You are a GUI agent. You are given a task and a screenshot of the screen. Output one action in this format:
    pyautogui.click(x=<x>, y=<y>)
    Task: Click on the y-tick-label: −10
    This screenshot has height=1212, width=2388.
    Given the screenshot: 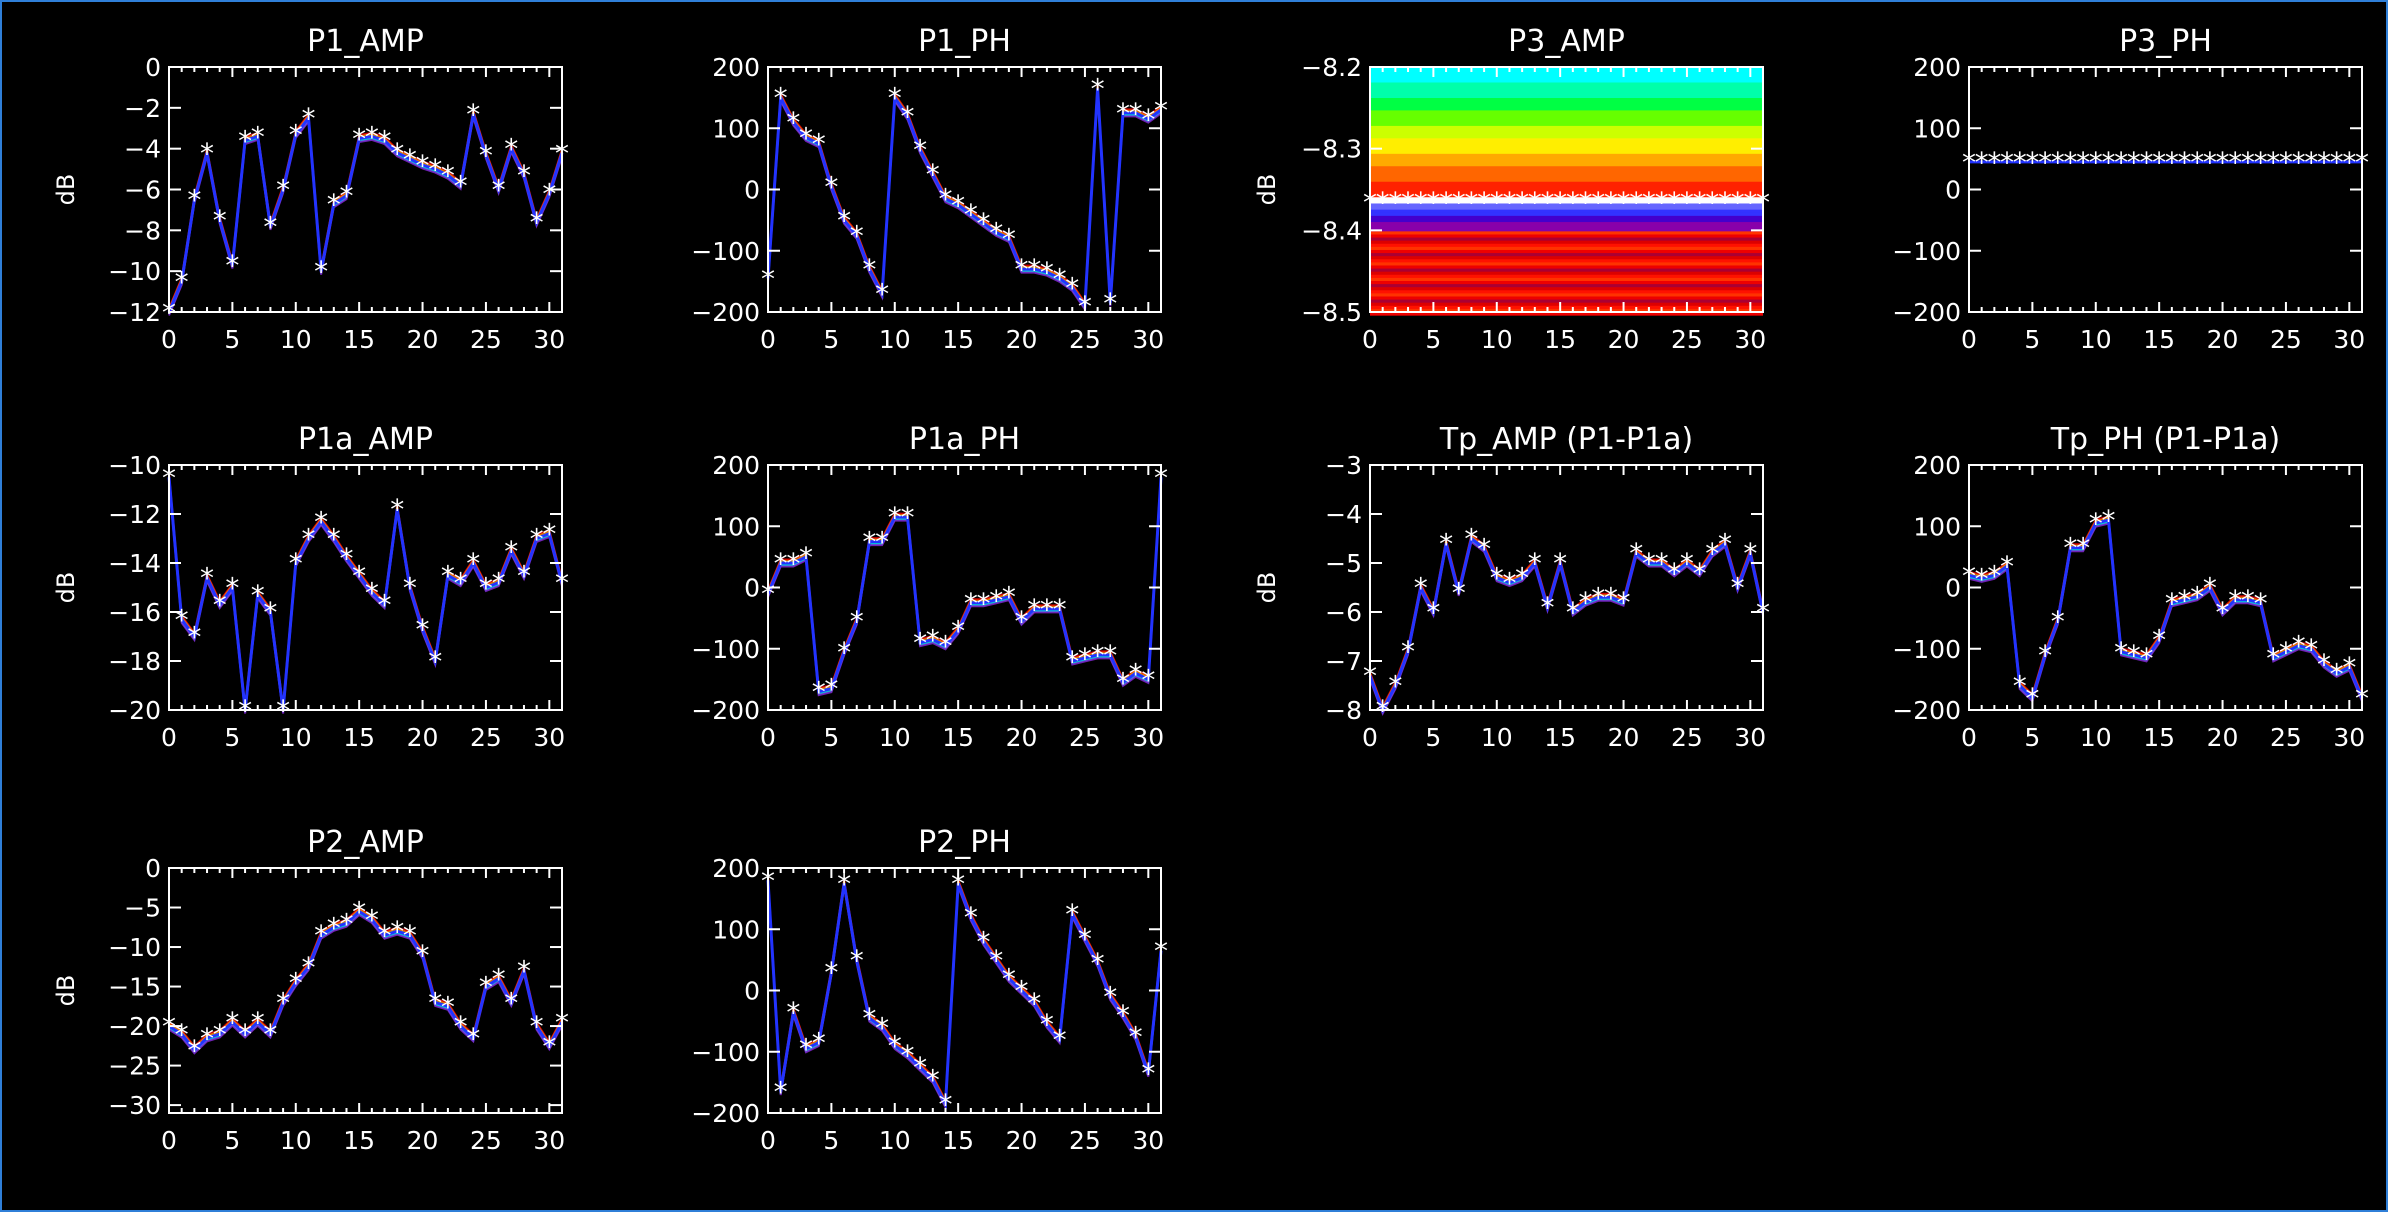 What is the action you would take?
    pyautogui.click(x=134, y=947)
    